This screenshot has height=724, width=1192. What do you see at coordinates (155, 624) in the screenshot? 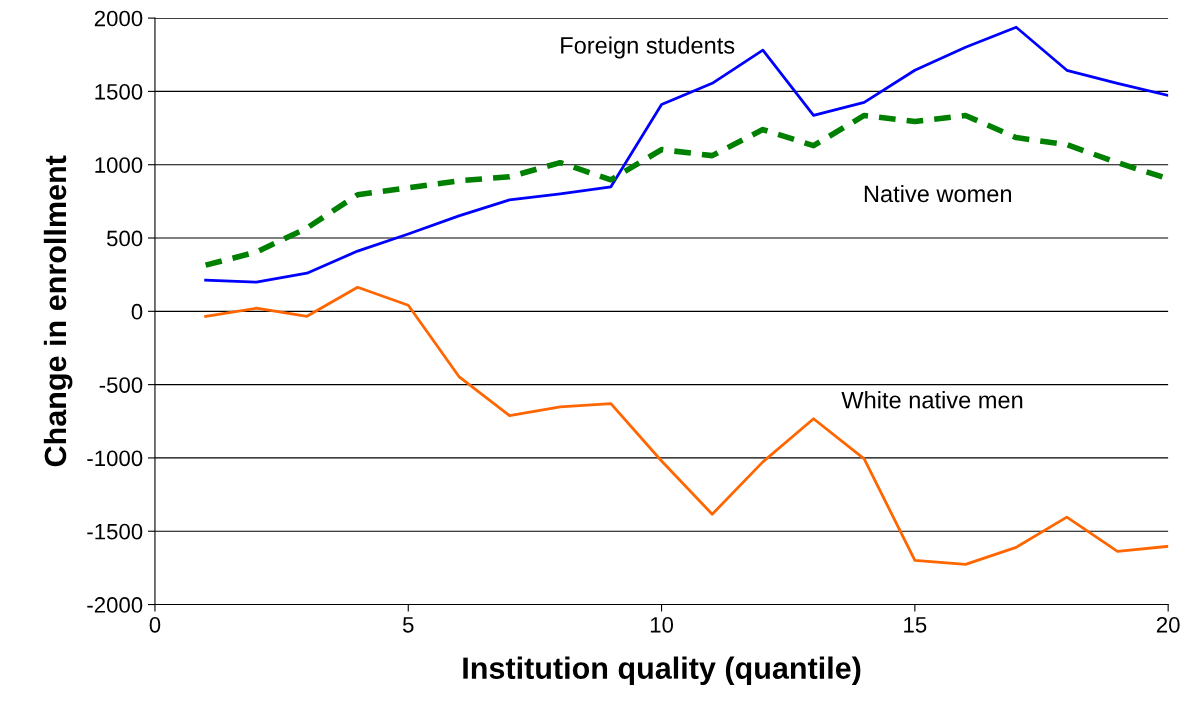
I see `x-tick-label: 0` at bounding box center [155, 624].